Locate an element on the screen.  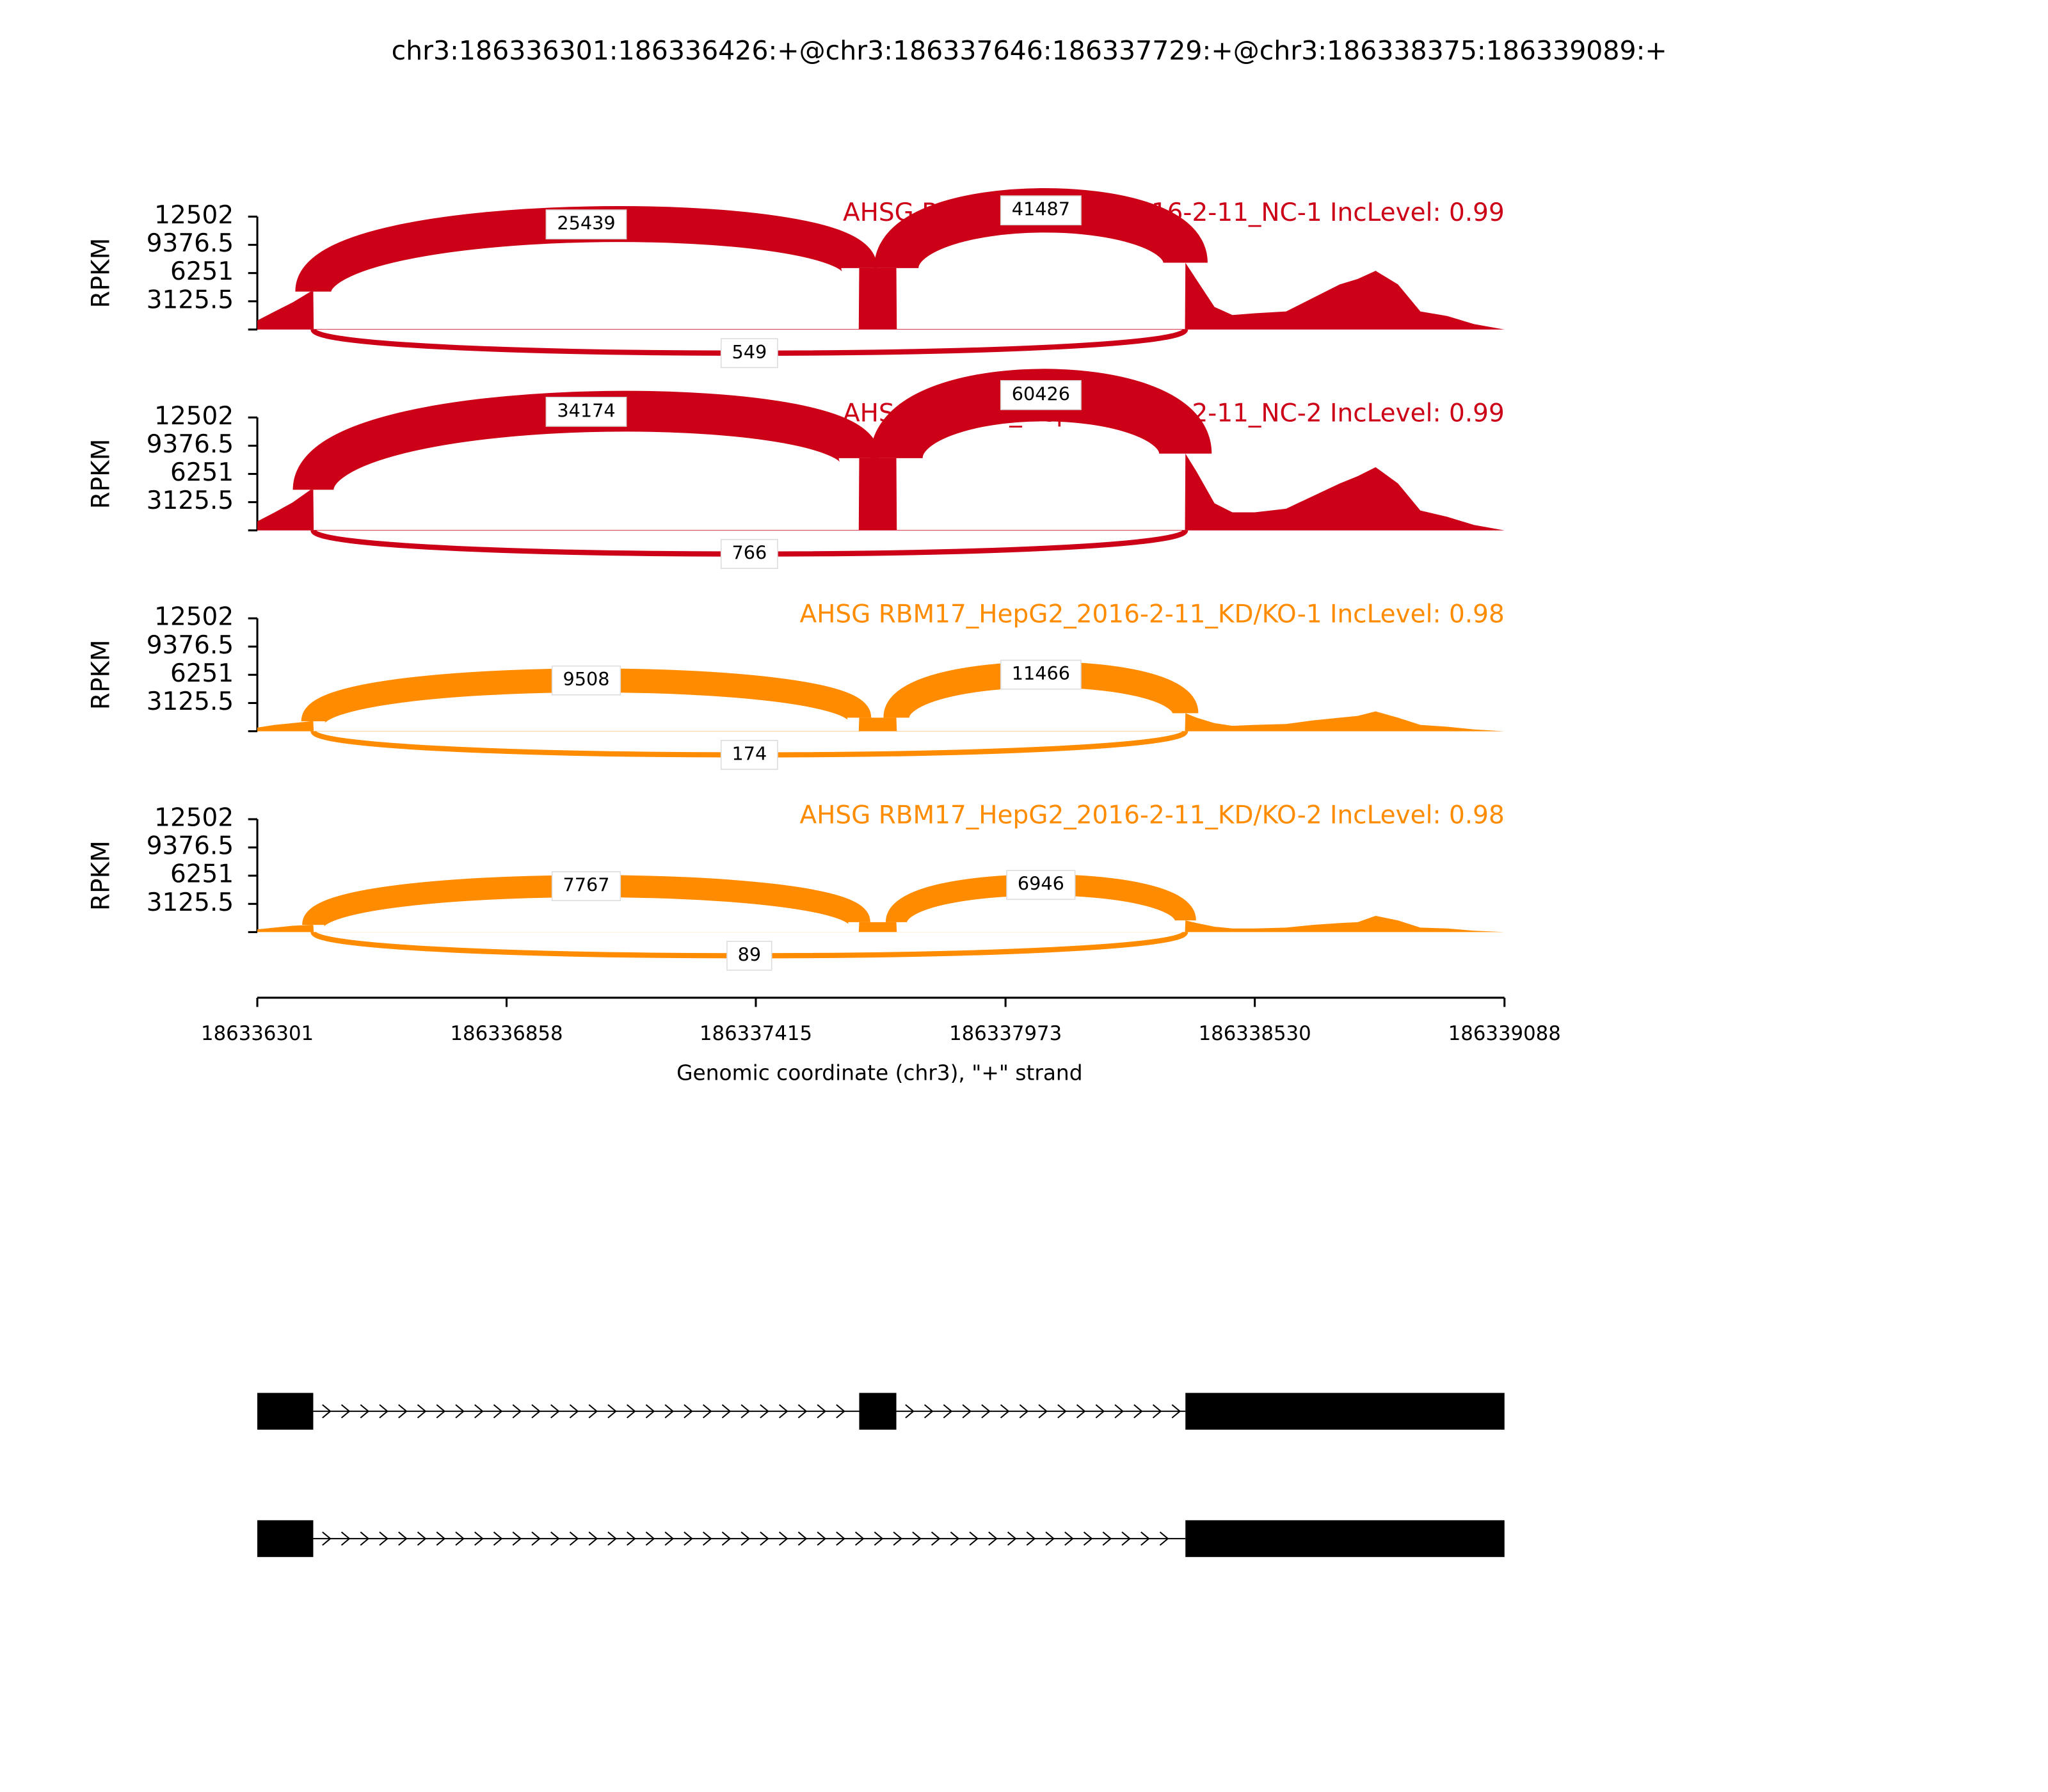
junction-label: 174 is located at coordinates (749, 753).